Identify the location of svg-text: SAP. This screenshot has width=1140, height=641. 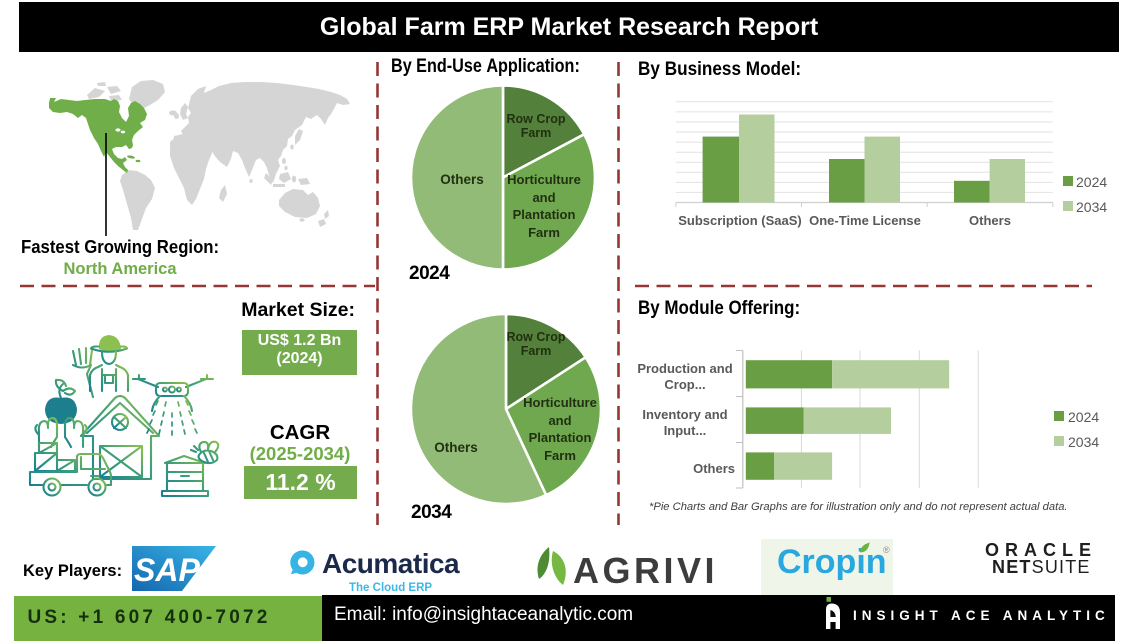
(167, 570).